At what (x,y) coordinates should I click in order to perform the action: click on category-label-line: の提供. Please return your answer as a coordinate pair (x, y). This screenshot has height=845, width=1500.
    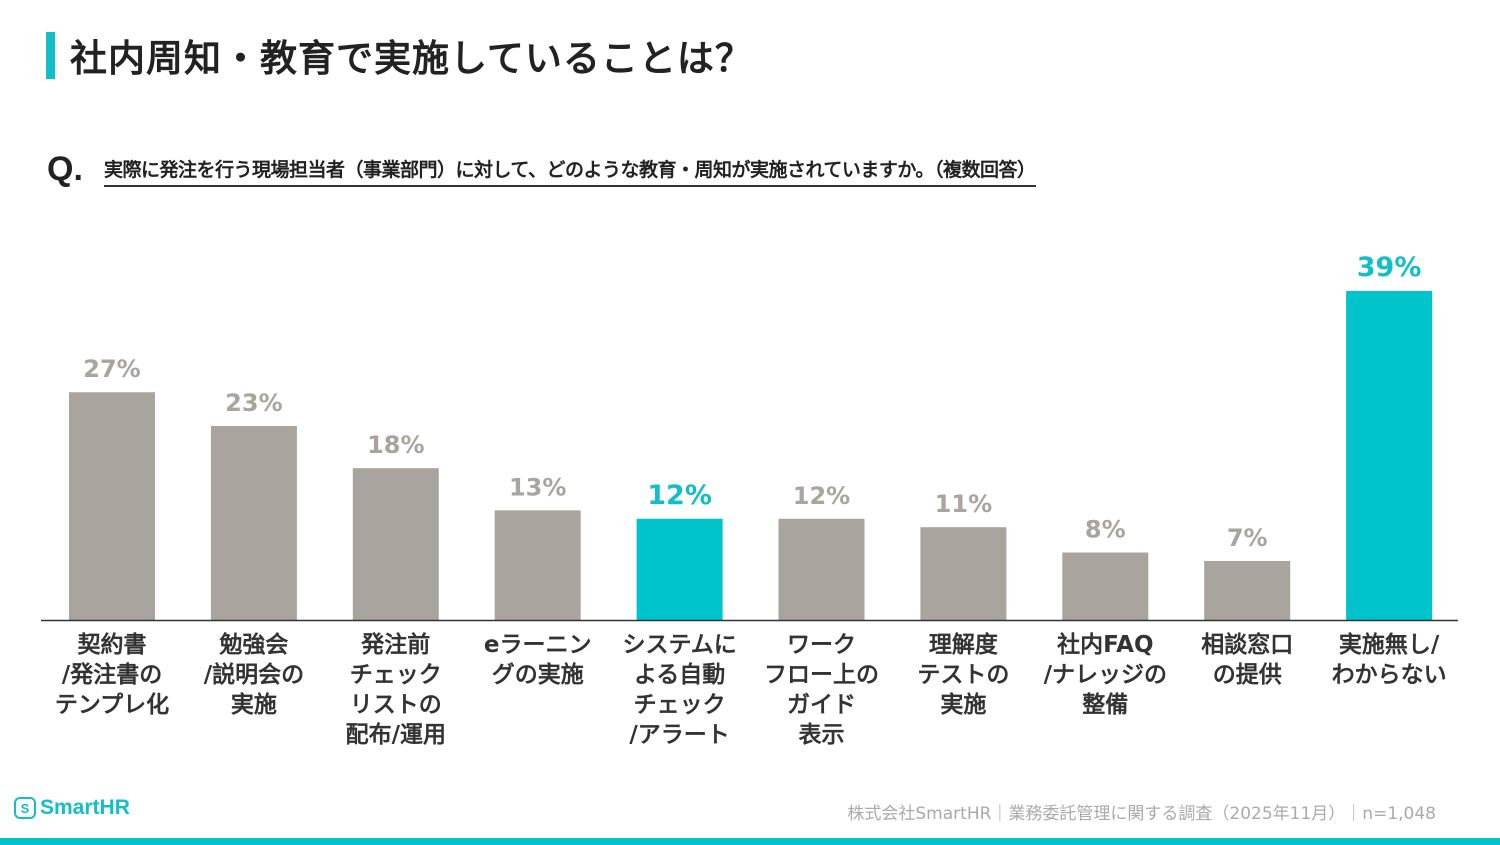
    Looking at the image, I should click on (1247, 675).